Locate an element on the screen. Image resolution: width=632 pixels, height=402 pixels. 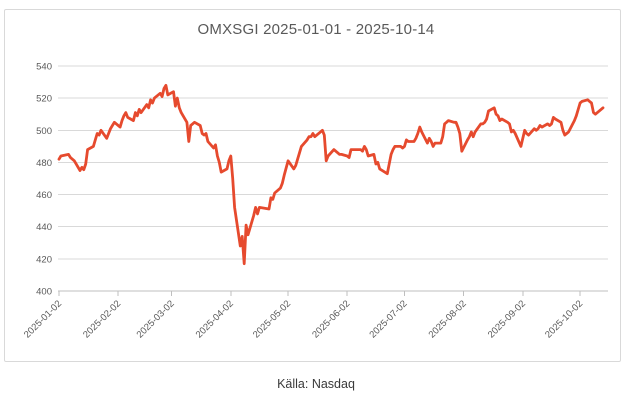
chart-title: OMXSGI 2025-01-01 - 2025-10-14 is located at coordinates (316, 29).